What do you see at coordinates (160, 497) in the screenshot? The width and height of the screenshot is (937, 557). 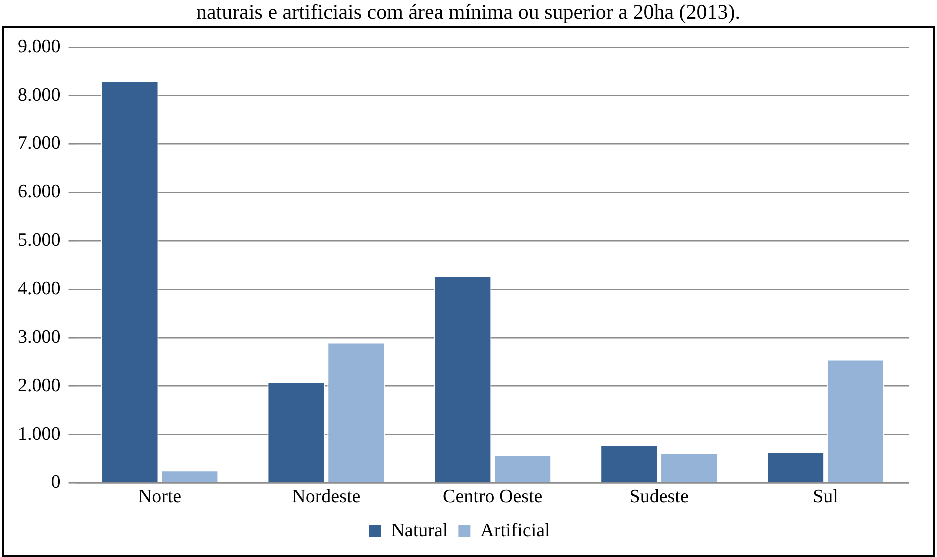 I see `x-tick-label: Norte` at bounding box center [160, 497].